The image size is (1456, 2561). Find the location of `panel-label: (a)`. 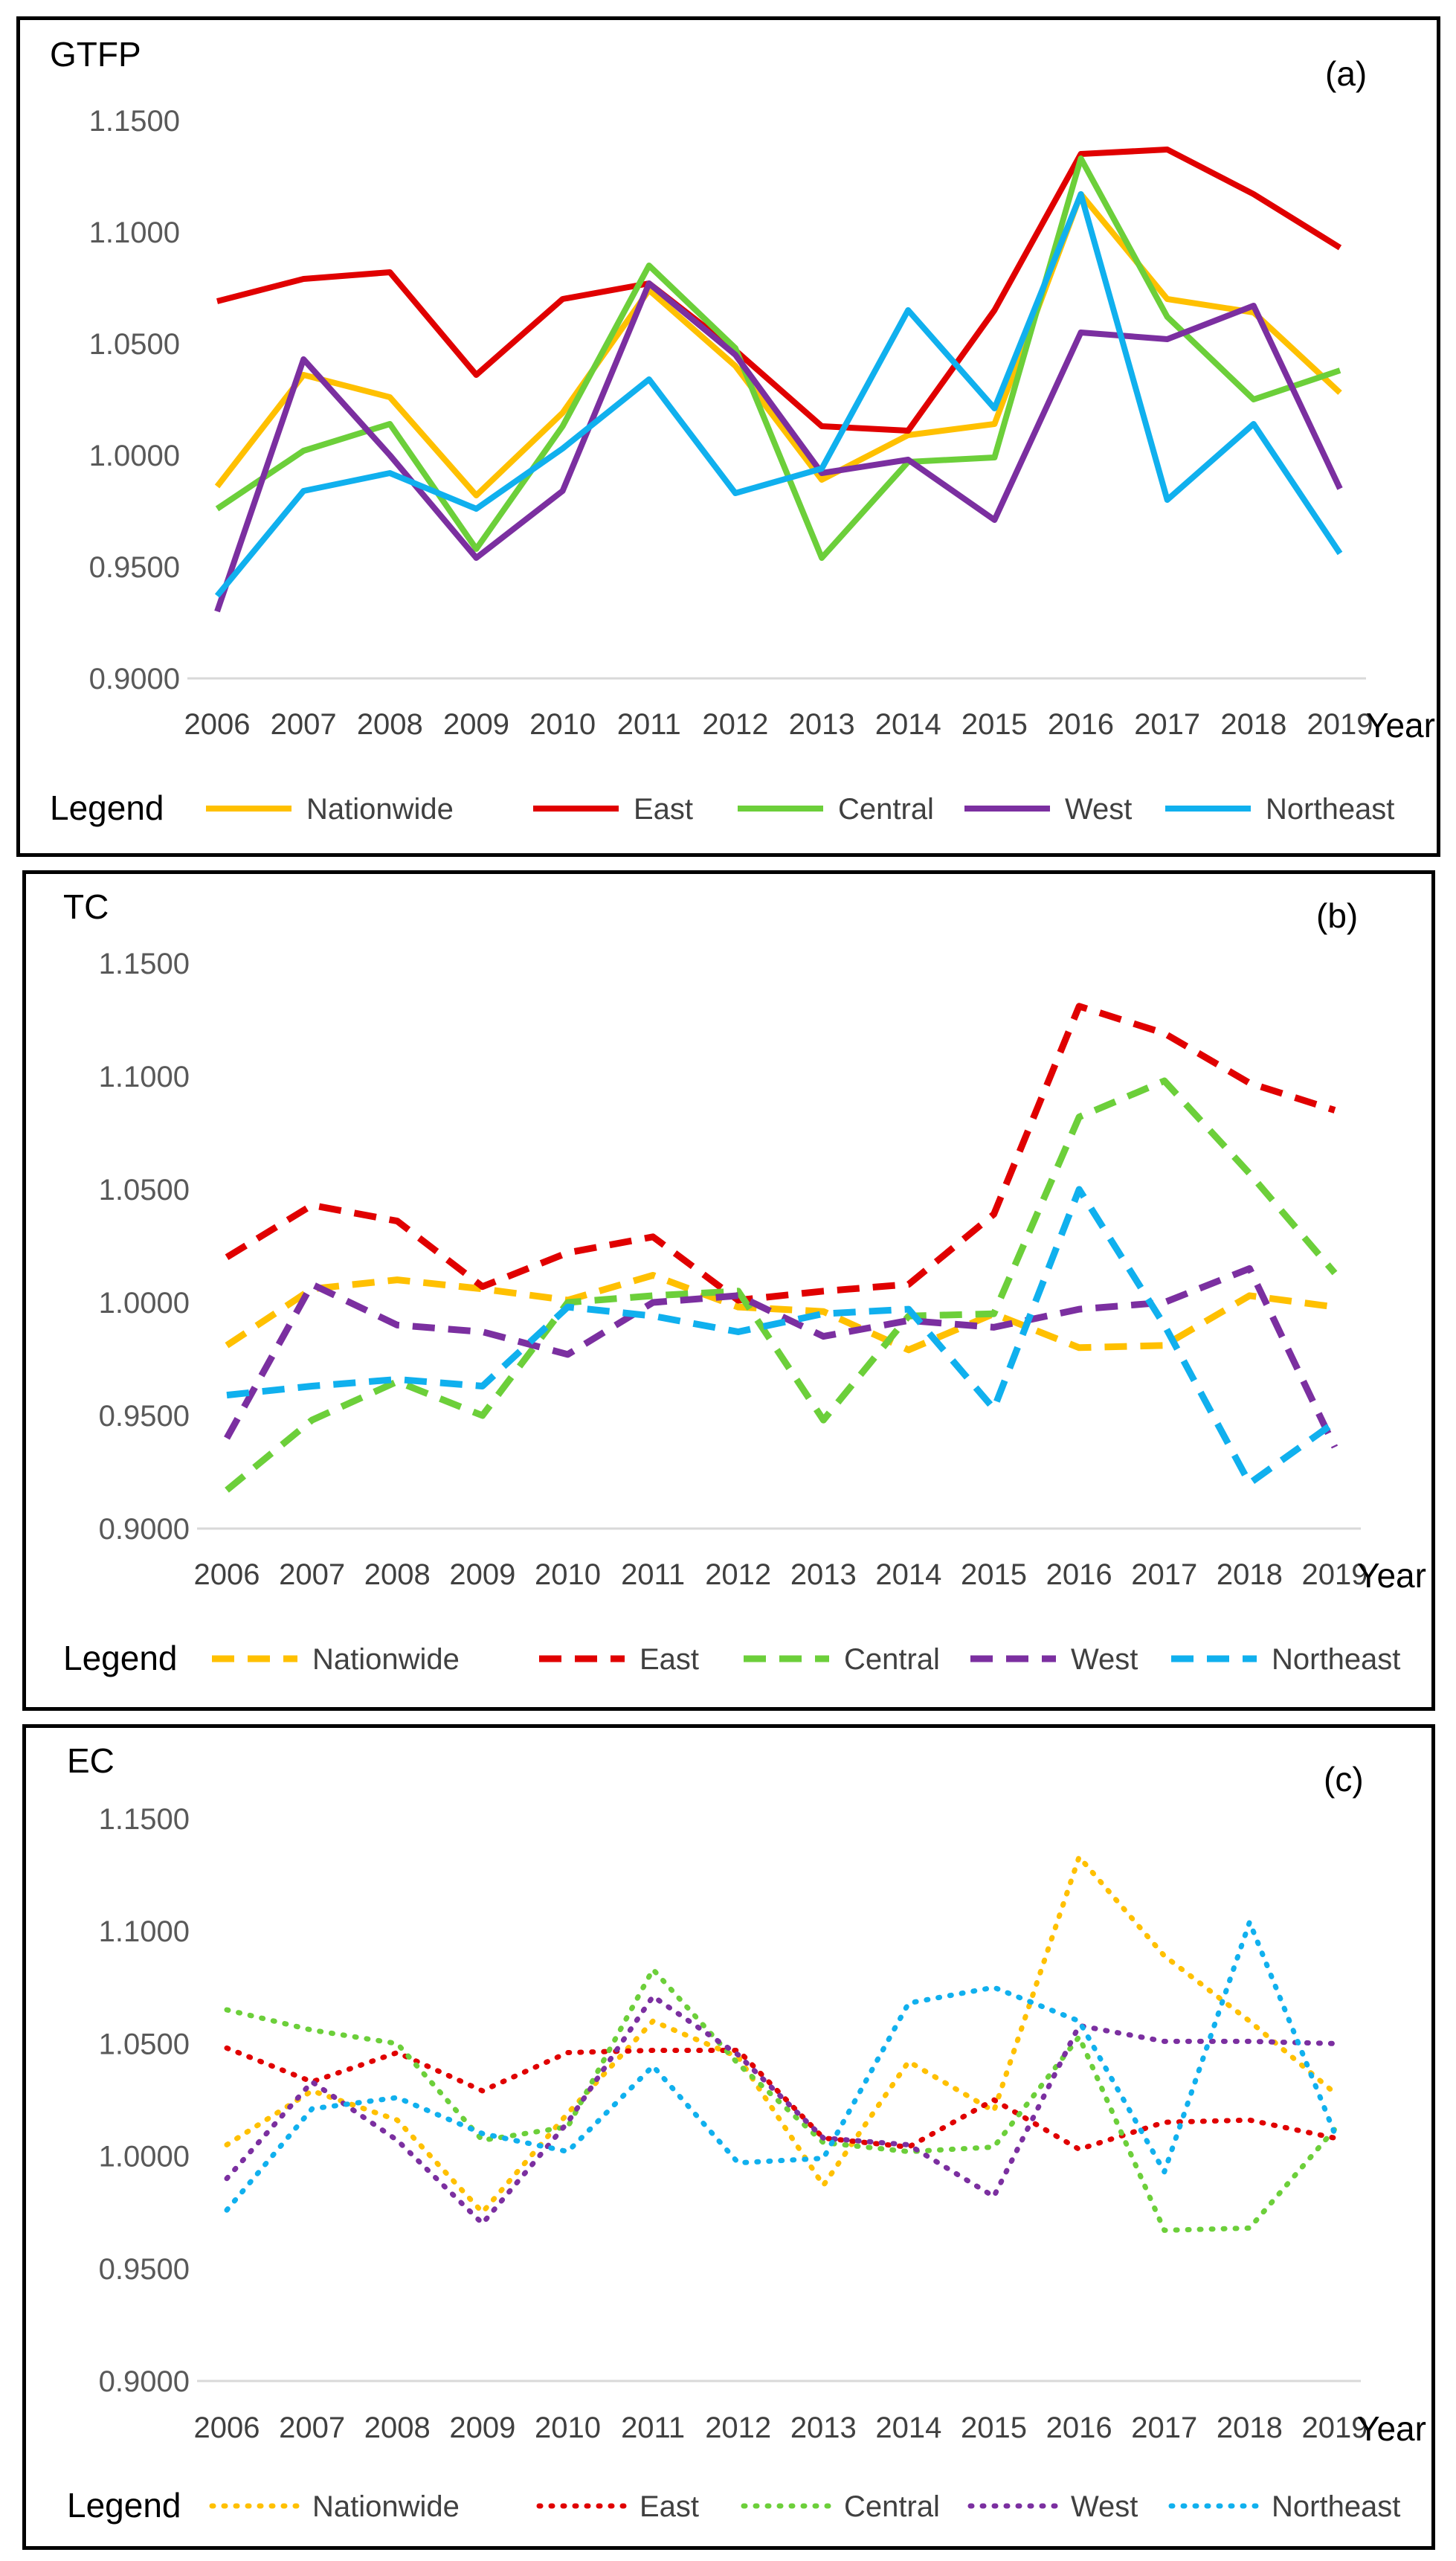

panel-label: (a) is located at coordinates (1346, 73).